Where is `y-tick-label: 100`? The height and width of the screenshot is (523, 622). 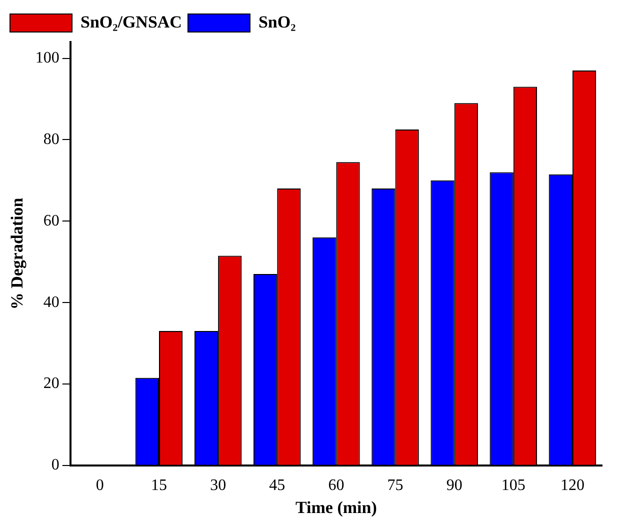
y-tick-label: 100 is located at coordinates (47, 57).